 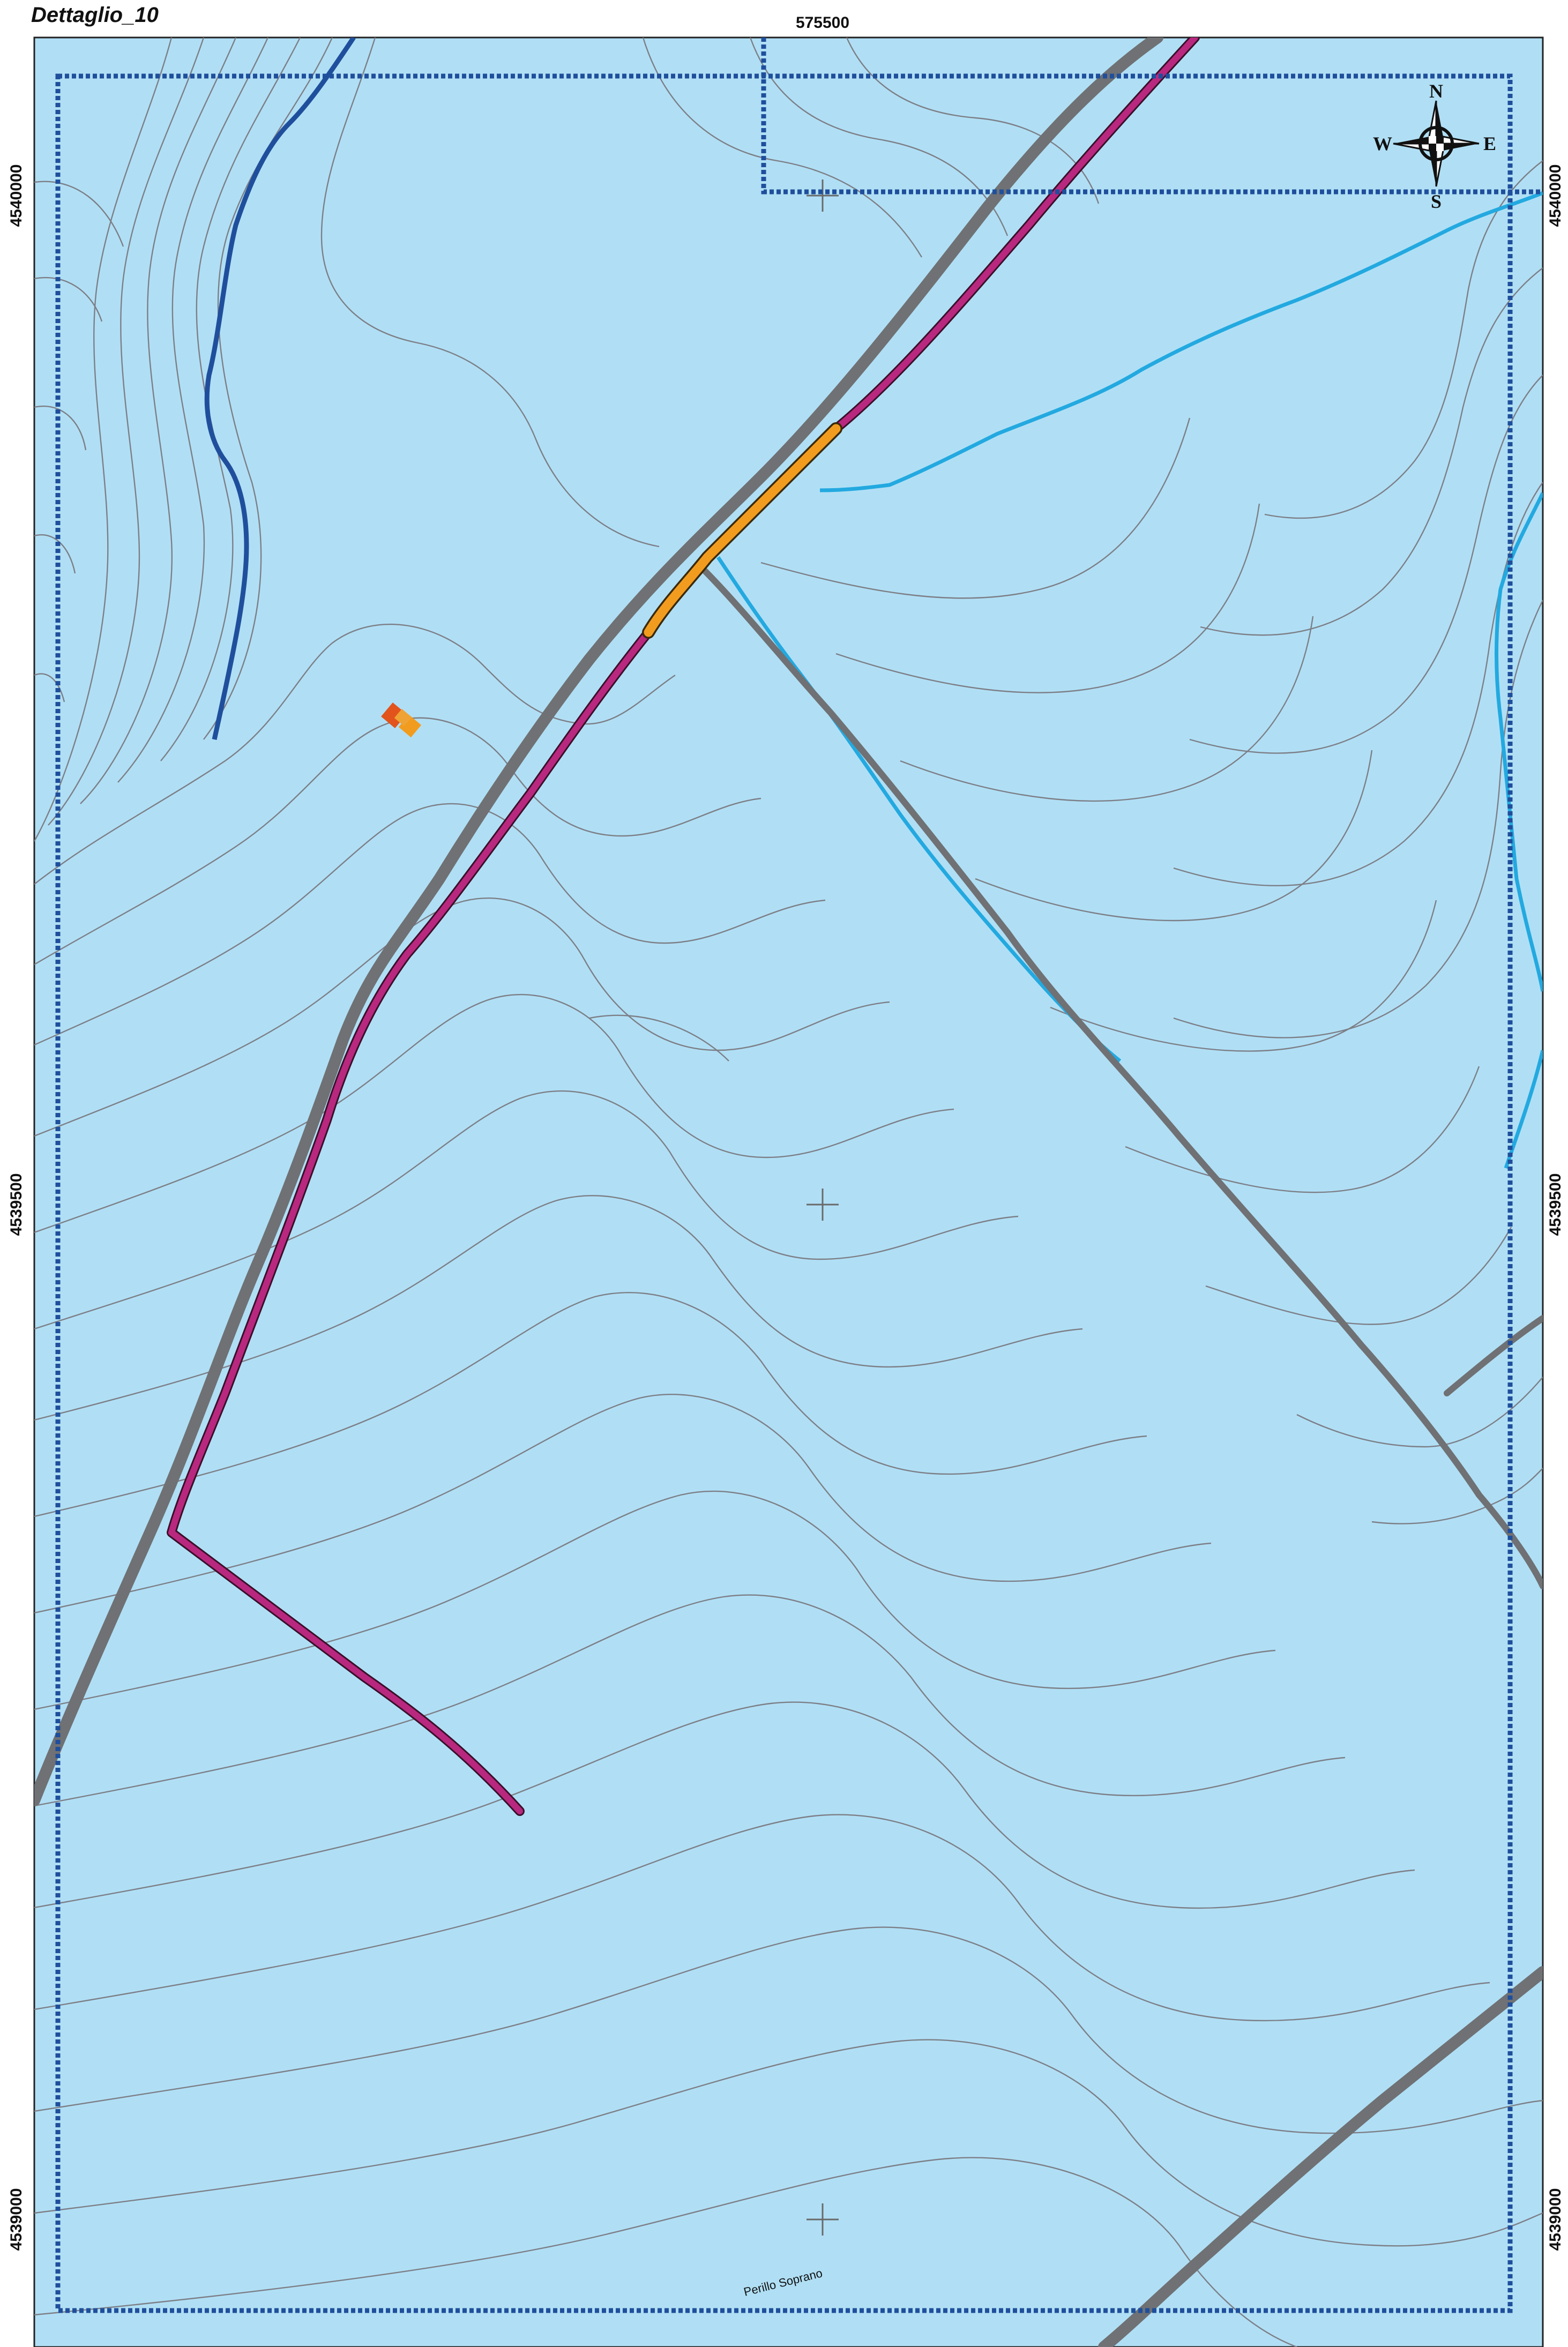 I want to click on compass-n-label: N, so click(x=1436, y=91).